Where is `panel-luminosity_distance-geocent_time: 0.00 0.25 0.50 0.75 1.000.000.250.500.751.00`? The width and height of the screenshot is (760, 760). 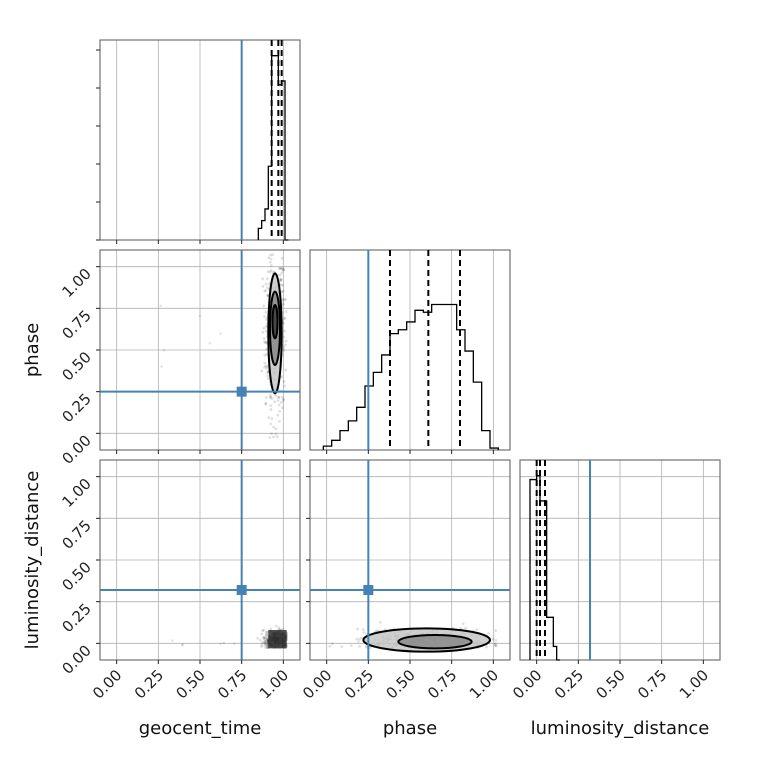
panel-luminosity_distance-geocent_time: 0.00 0.25 0.50 0.75 1.000.000.250.500.751.00 is located at coordinates (179, 580).